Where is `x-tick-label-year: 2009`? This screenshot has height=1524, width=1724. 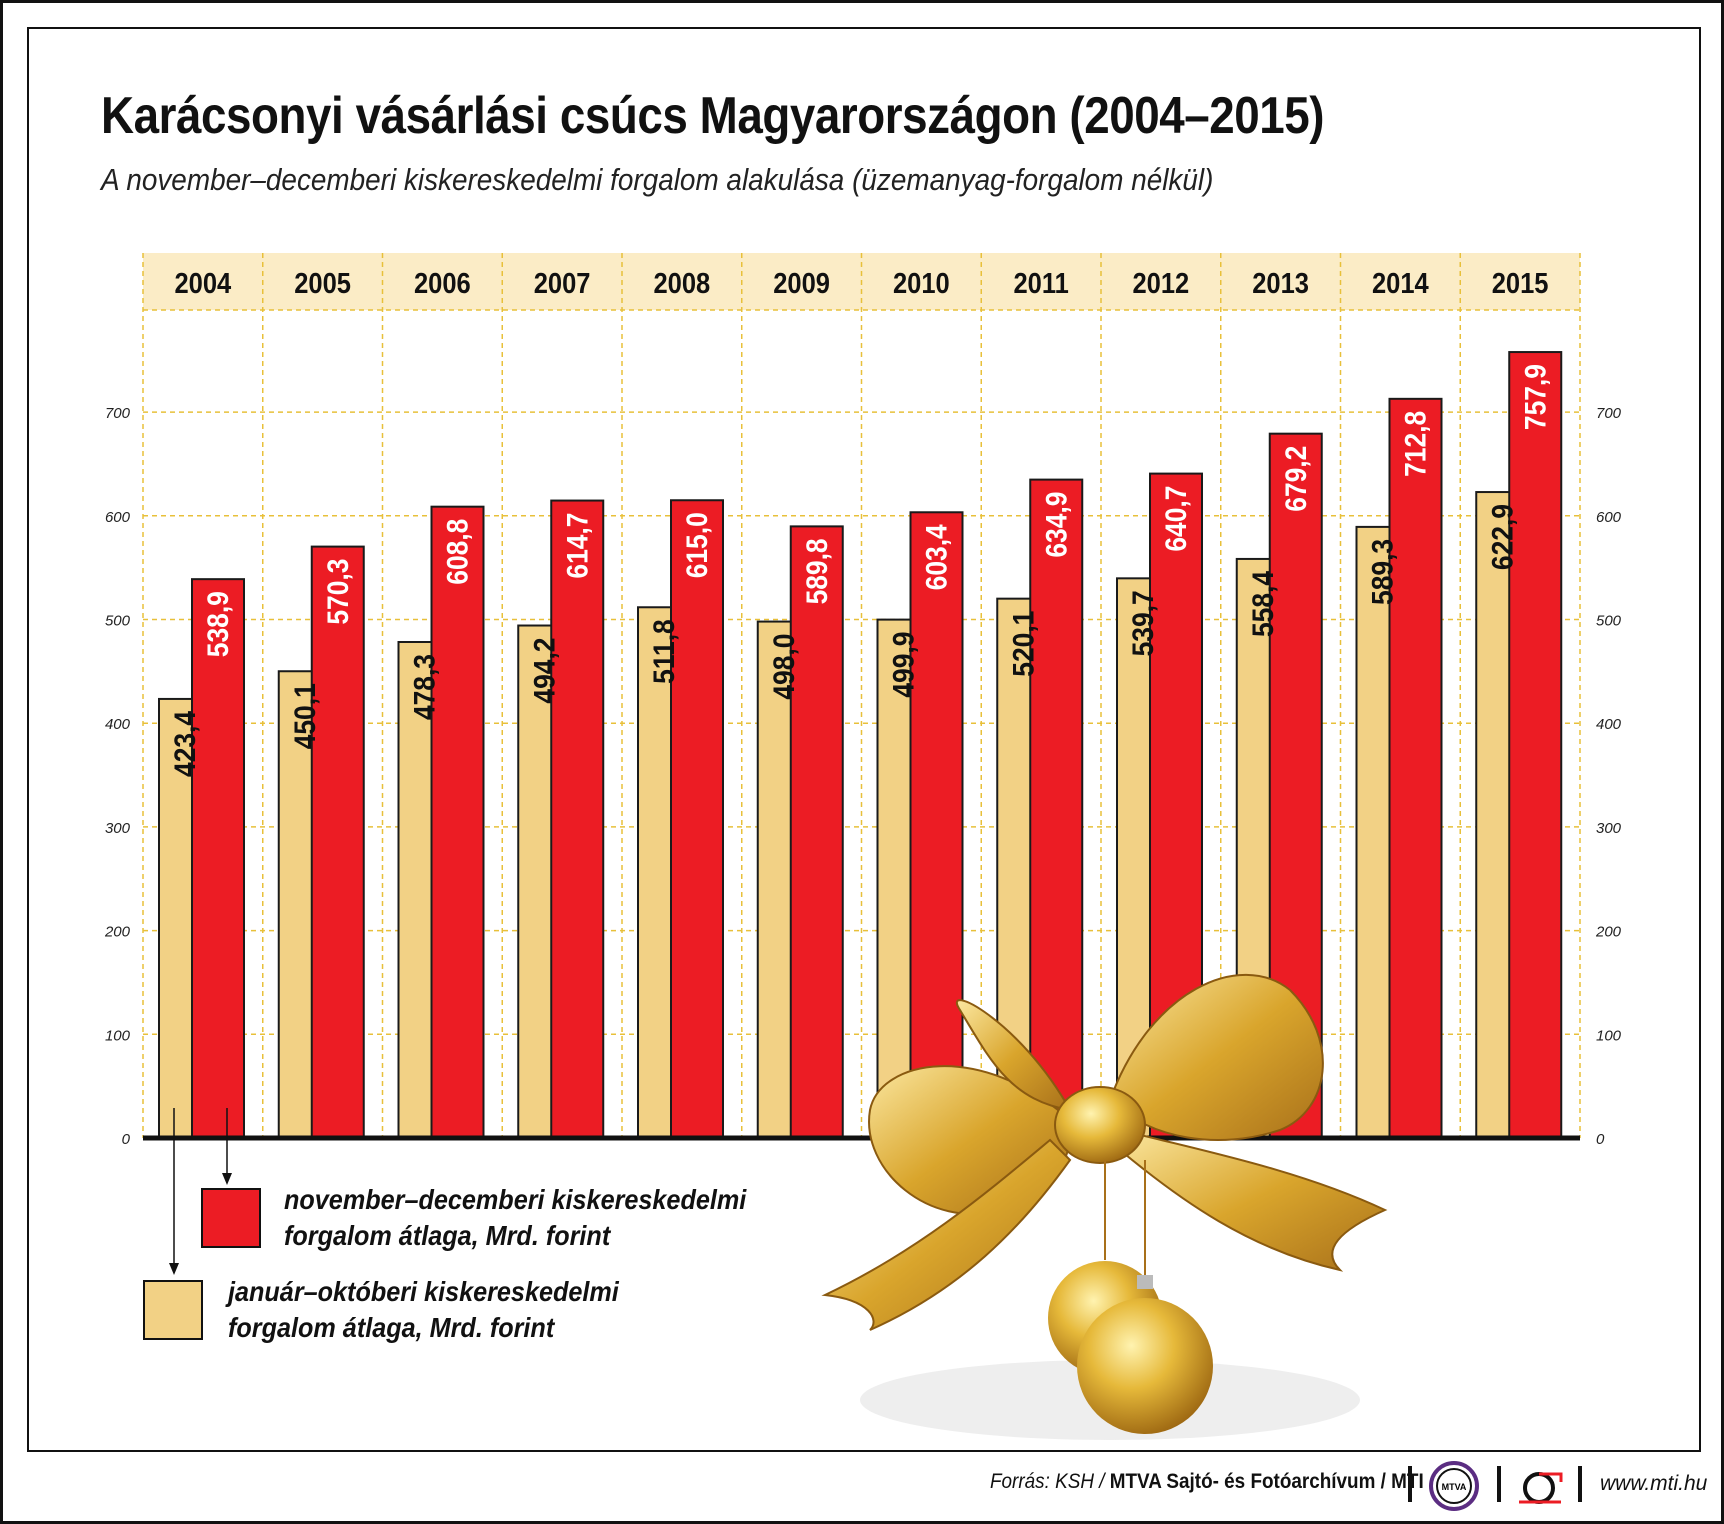
x-tick-label-year: 2009 is located at coordinates (801, 282).